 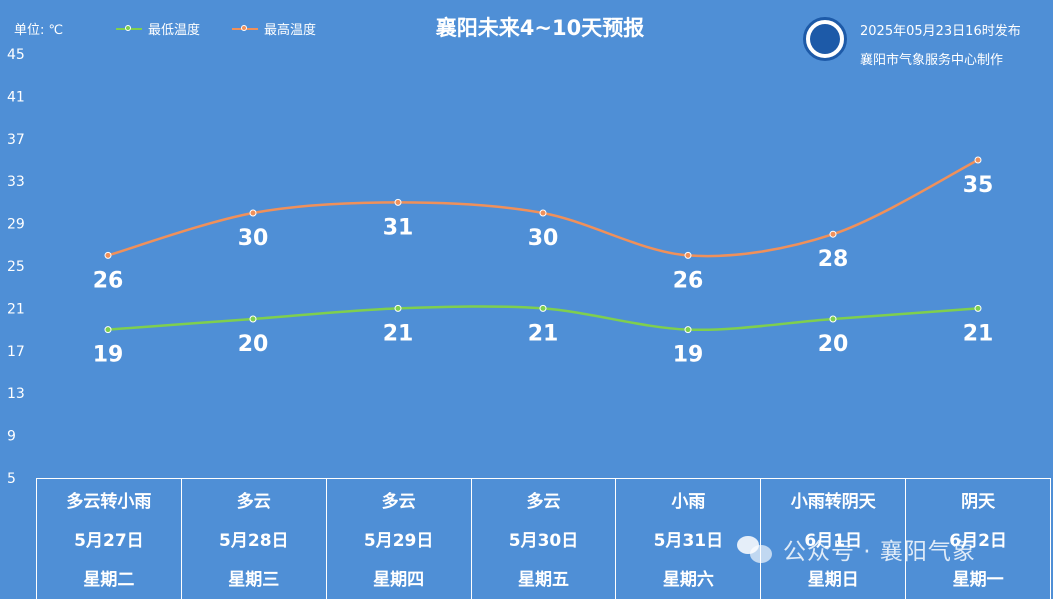 I want to click on publish-info: 2025年05月23日16时发布 襄阳市气象服务中心制作, so click(x=940, y=46).